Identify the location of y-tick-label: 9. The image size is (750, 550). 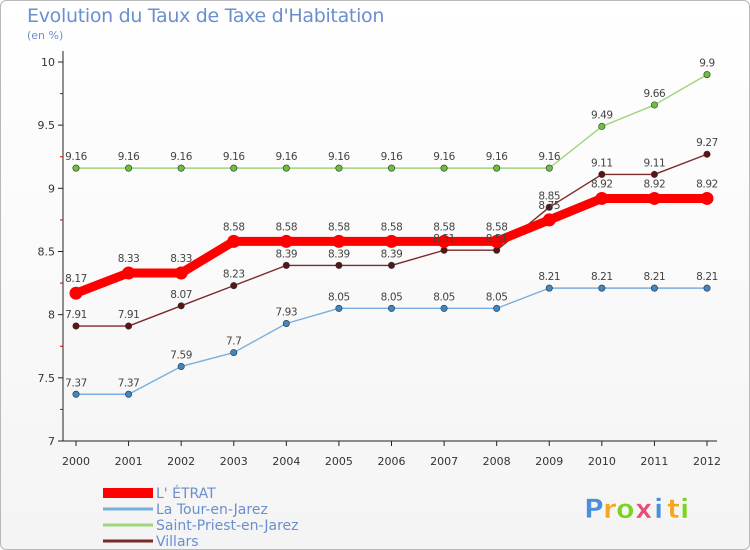
(51, 188).